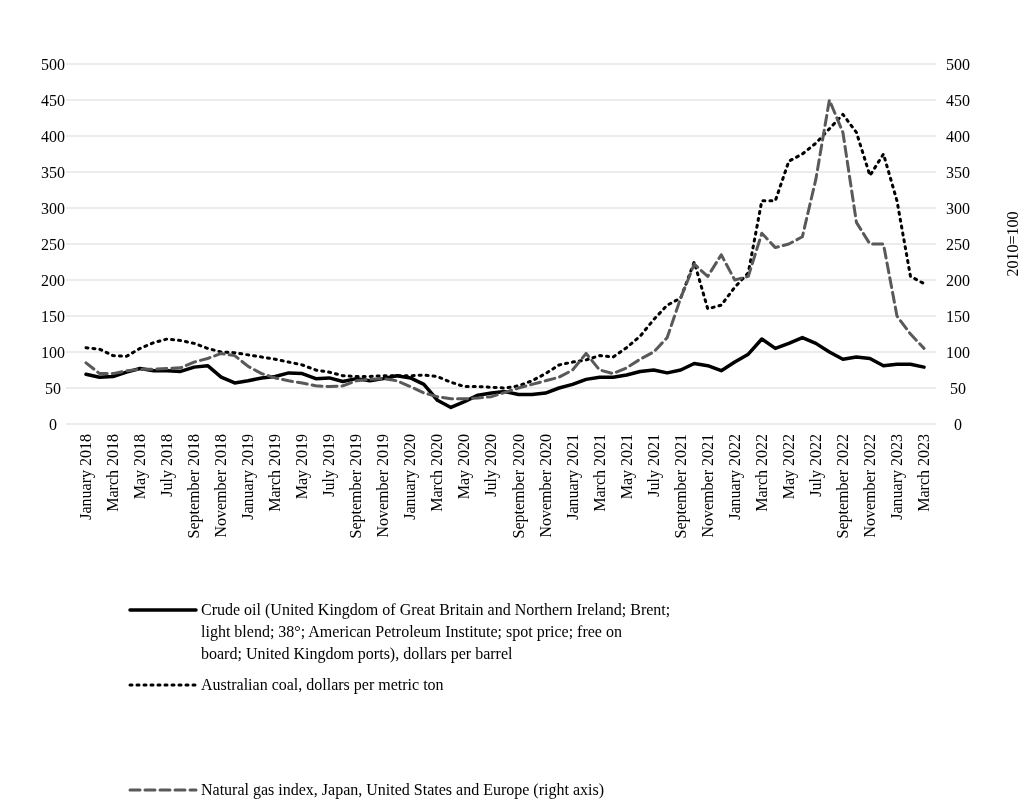  I want to click on legend-label: Natural gas index, Japan, United States and Europe (right axis), so click(402, 790).